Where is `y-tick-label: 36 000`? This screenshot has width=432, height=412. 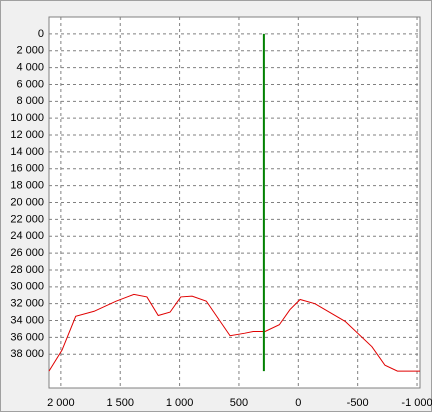
y-tick-label: 36 000 is located at coordinates (27, 337).